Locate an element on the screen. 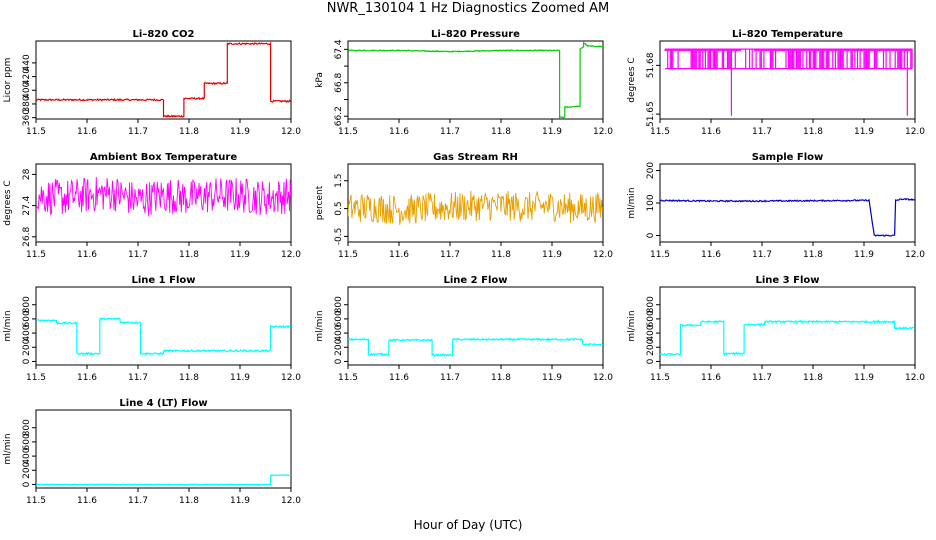 Image resolution: width=936 pixels, height=540 pixels. y-tick-label: 380 is located at coordinates (27, 103).